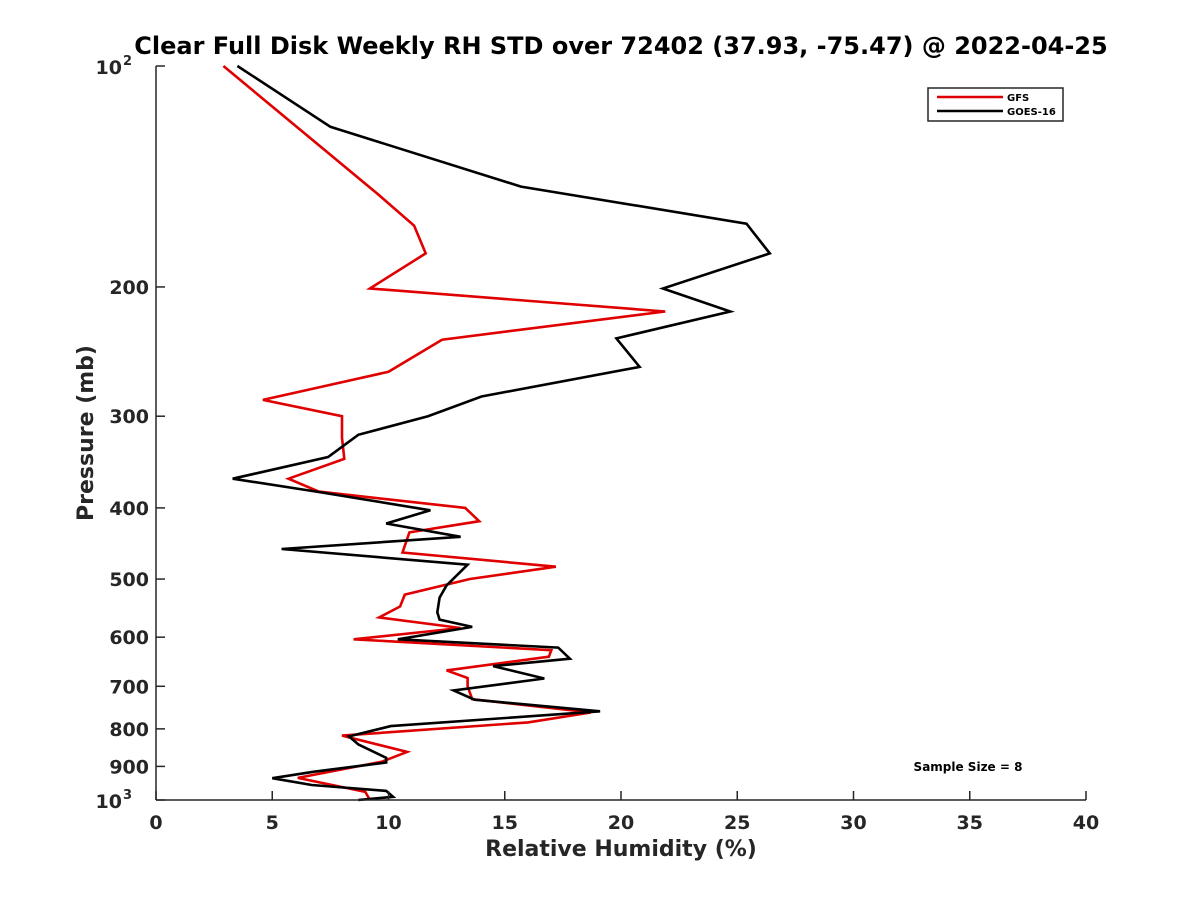 This screenshot has width=1200, height=900. What do you see at coordinates (505, 823) in the screenshot?
I see `x-tick-label: 15` at bounding box center [505, 823].